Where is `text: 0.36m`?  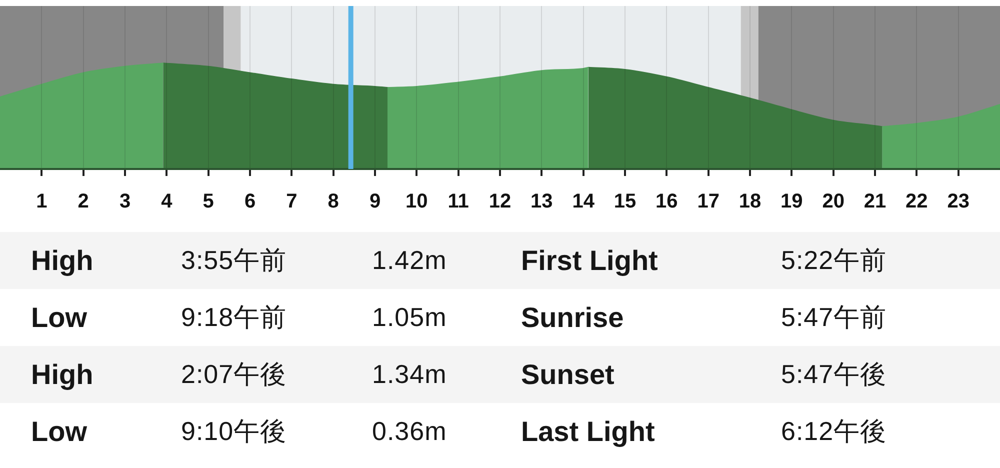
text: 0.36m is located at coordinates (409, 431).